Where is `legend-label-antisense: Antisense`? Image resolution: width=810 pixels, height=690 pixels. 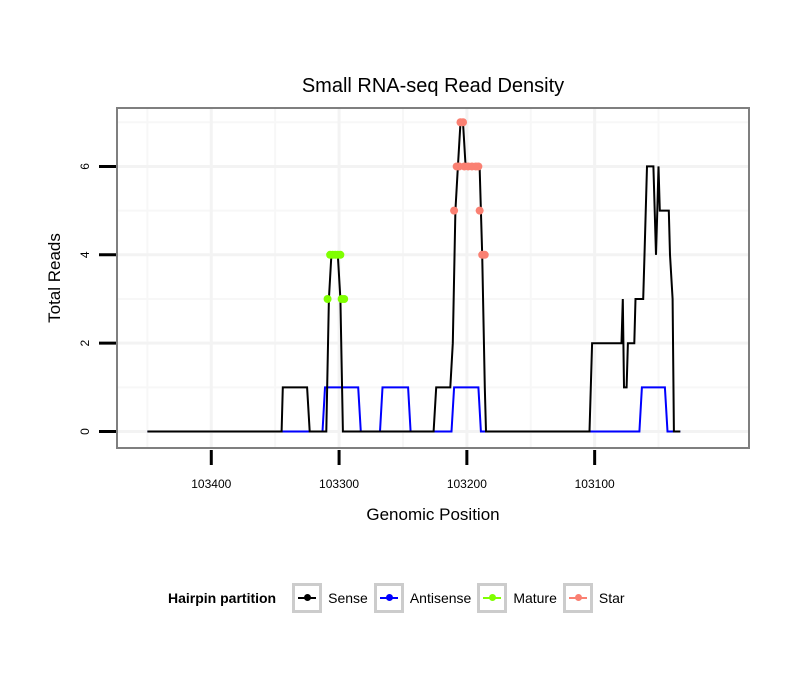
legend-label-antisense: Antisense is located at coordinates (440, 598).